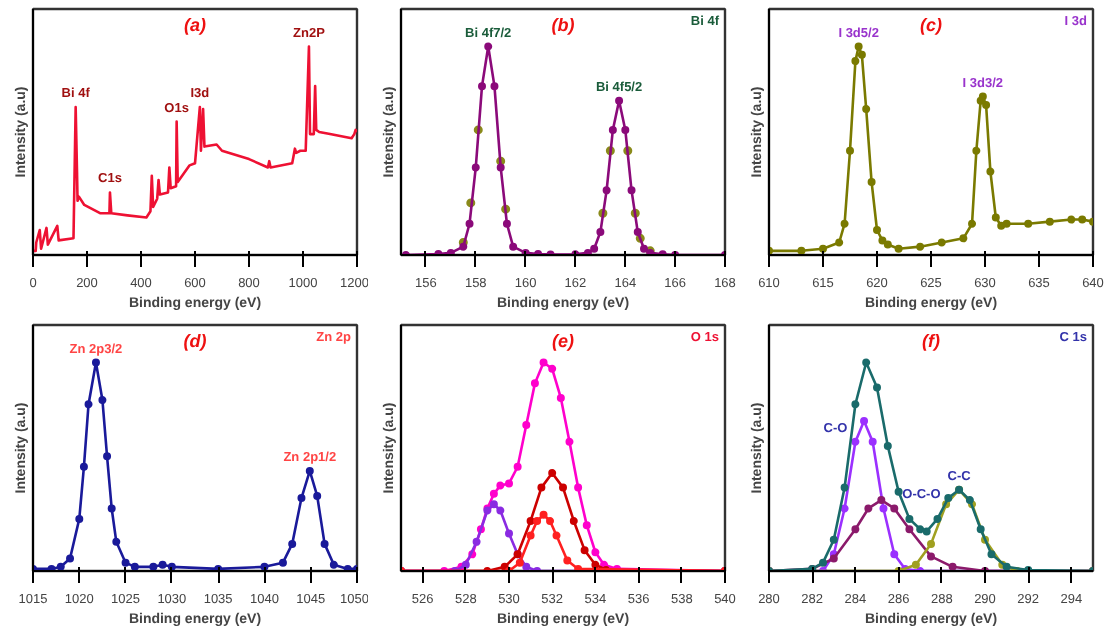  I want to click on chart-title: (e), so click(563, 341).